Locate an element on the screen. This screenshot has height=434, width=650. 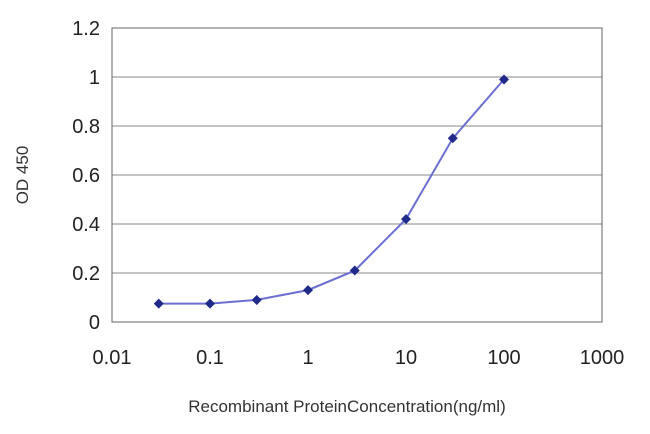
y-tick-label: 0.2 is located at coordinates (86, 274).